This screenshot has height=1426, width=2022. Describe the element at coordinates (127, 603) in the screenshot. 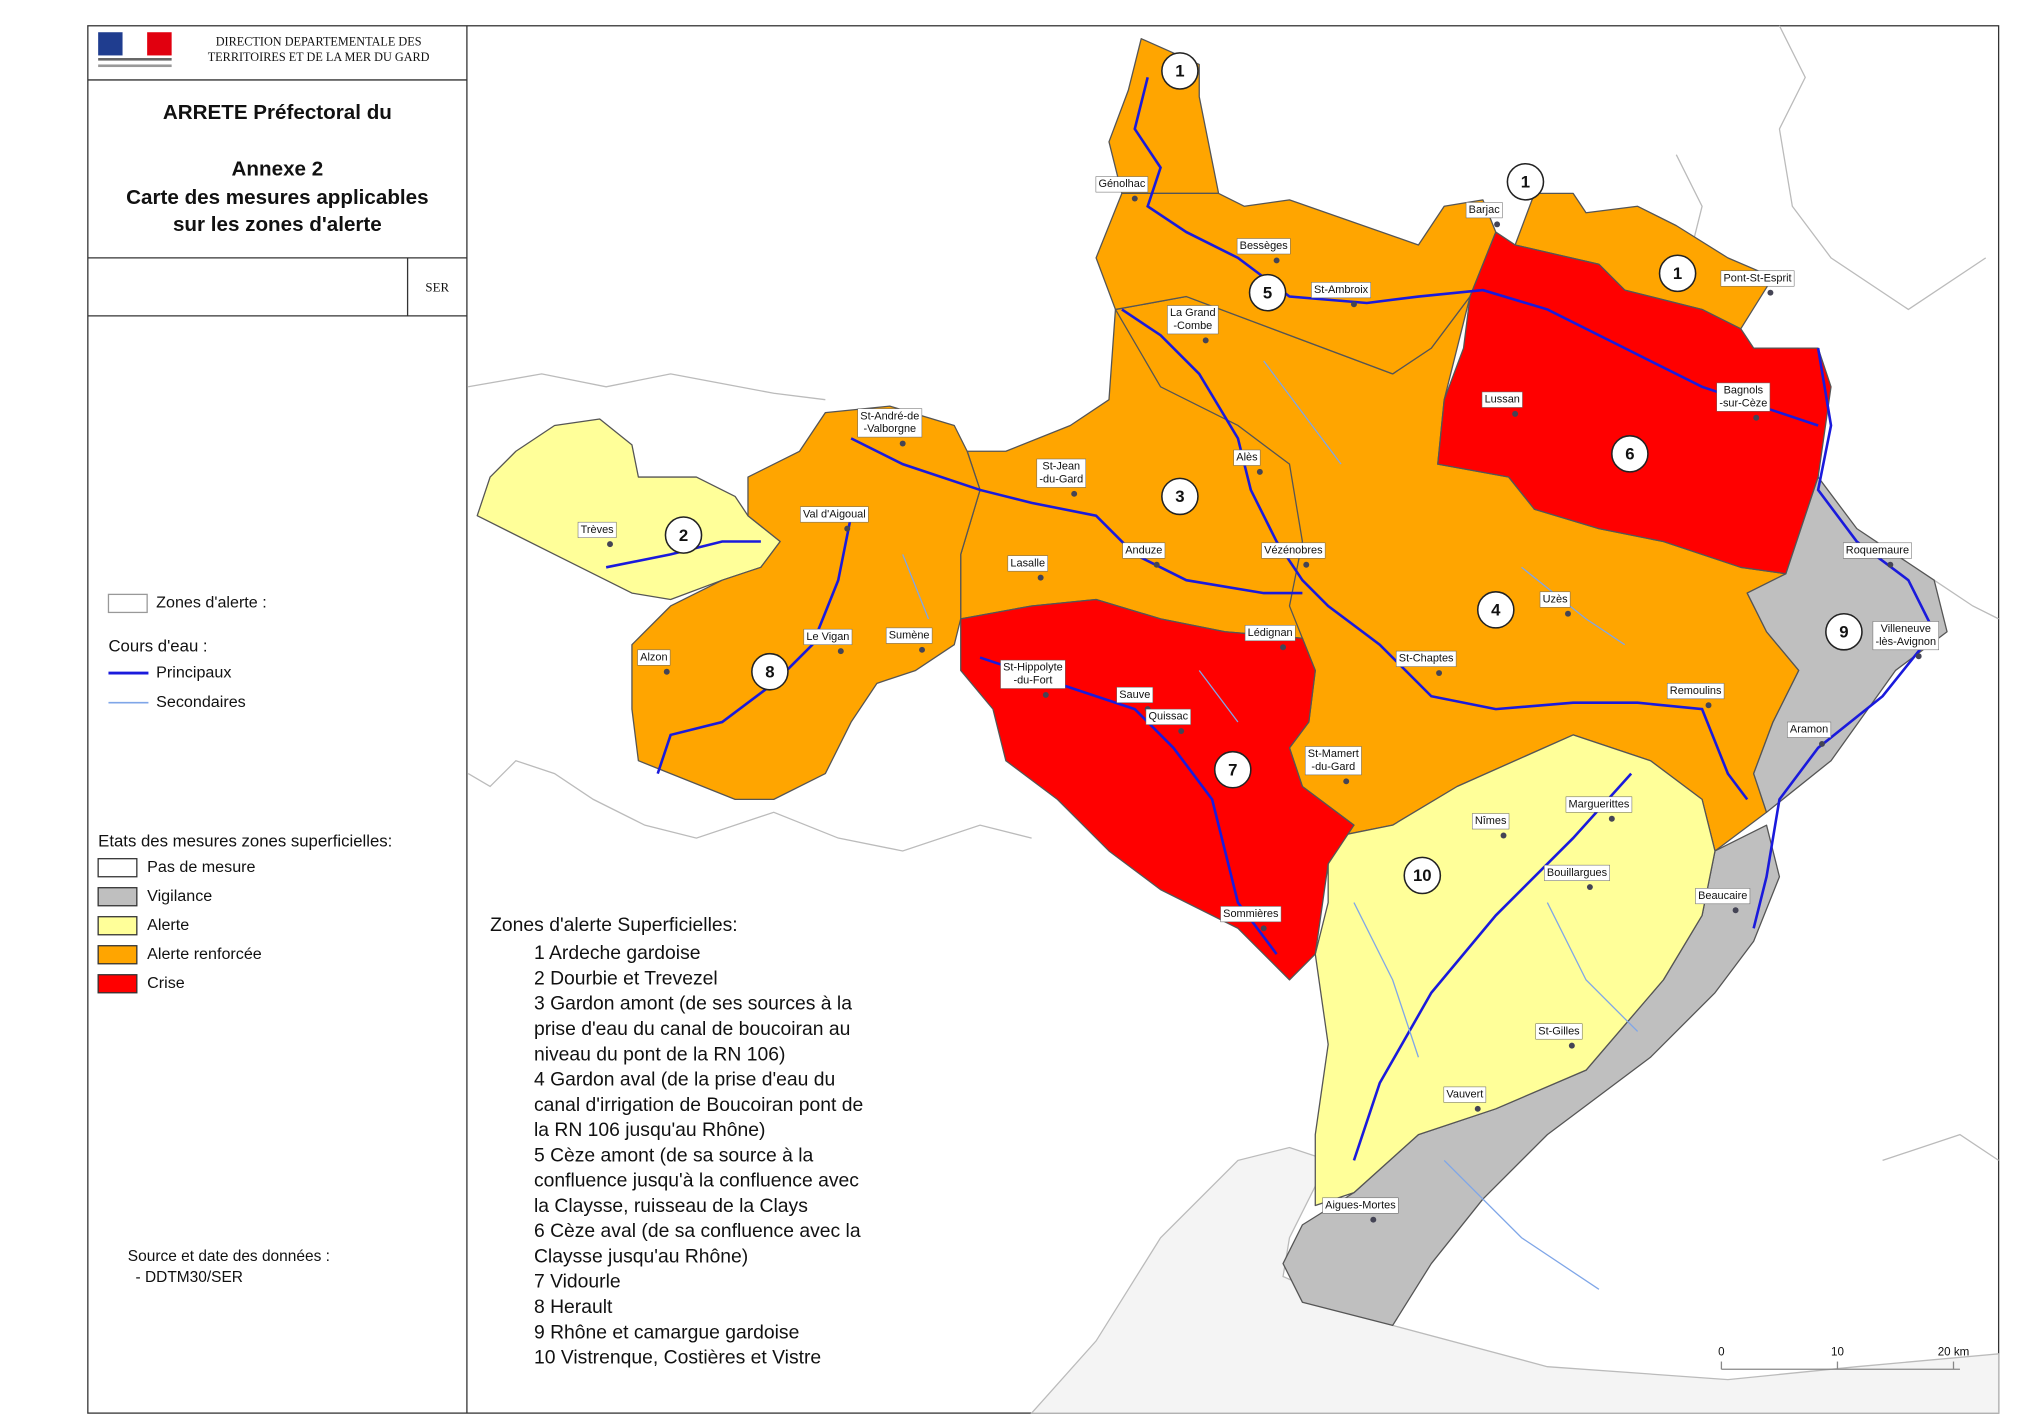

I see `legend-zone-swatch` at that location.